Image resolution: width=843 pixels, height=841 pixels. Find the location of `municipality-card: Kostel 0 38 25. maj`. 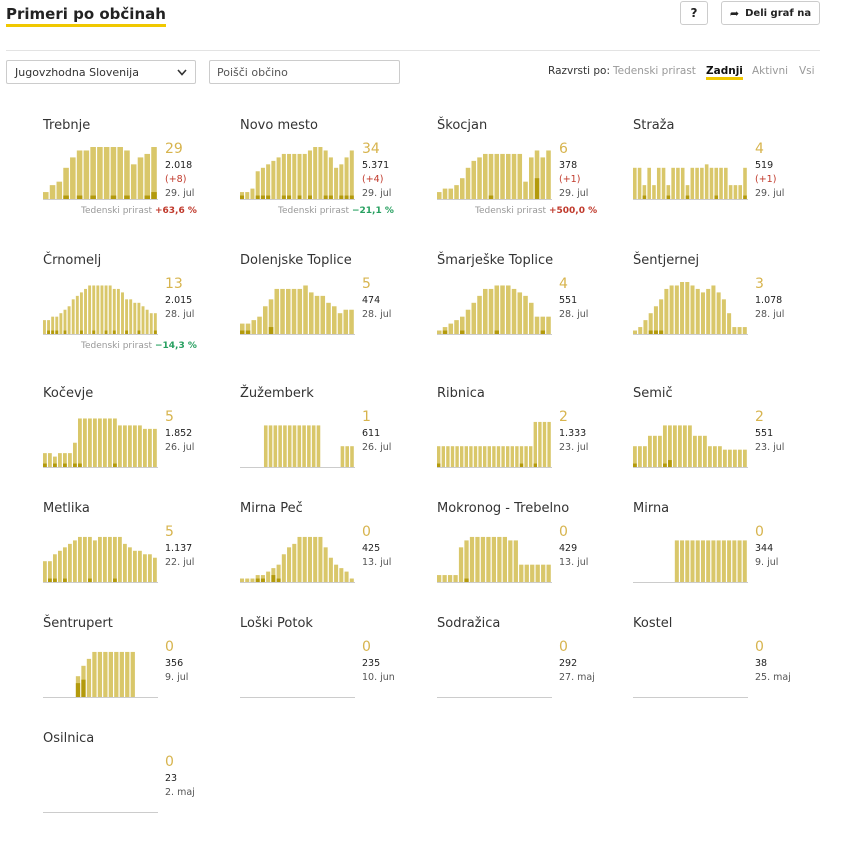

municipality-card: Kostel 0 38 25. maj is located at coordinates (723, 671).